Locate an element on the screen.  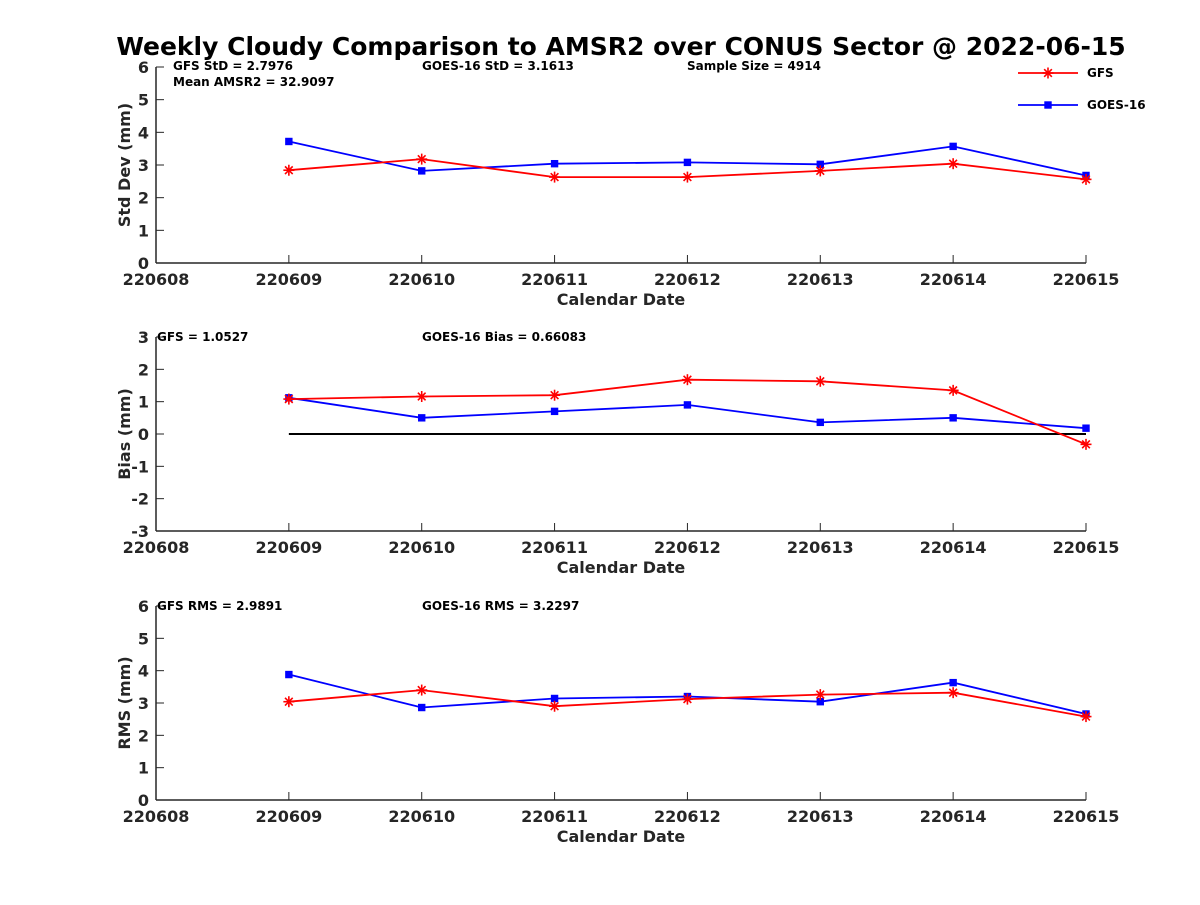
y-tick-label: -1 is located at coordinates (140, 466).